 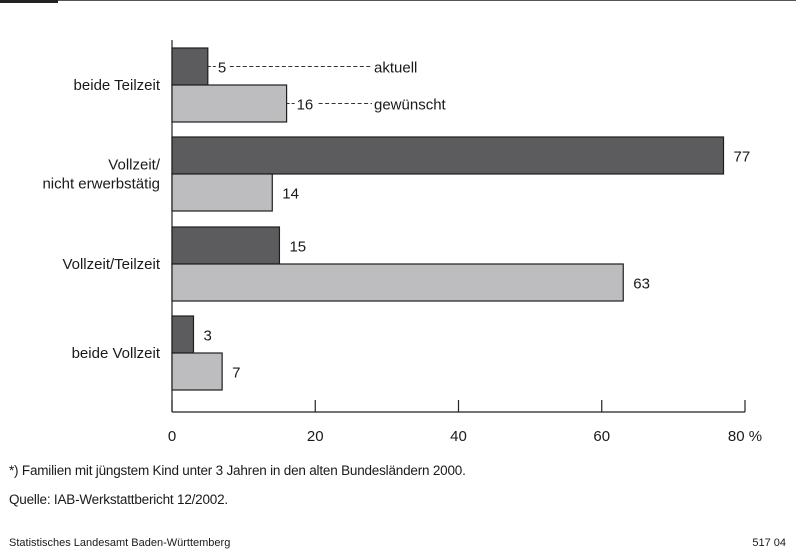 I want to click on source-note: Quelle: IAB-Werkstattbericht 12/2002., so click(x=118, y=499).